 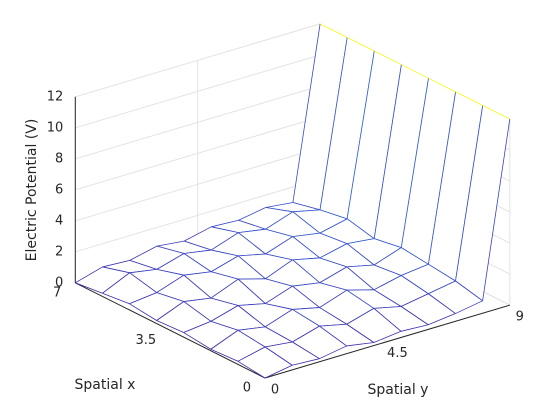 I want to click on x-tick-label: 7, so click(x=57, y=292).